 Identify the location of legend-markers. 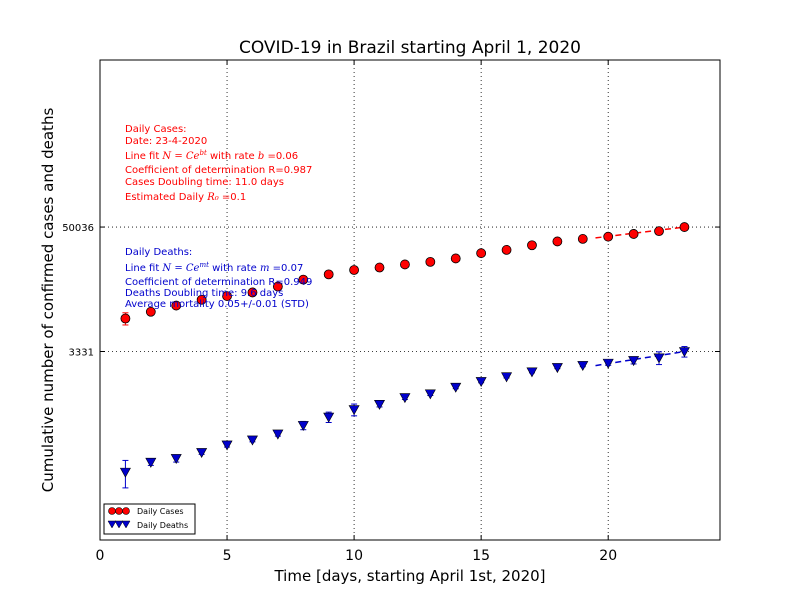
(119, 518).